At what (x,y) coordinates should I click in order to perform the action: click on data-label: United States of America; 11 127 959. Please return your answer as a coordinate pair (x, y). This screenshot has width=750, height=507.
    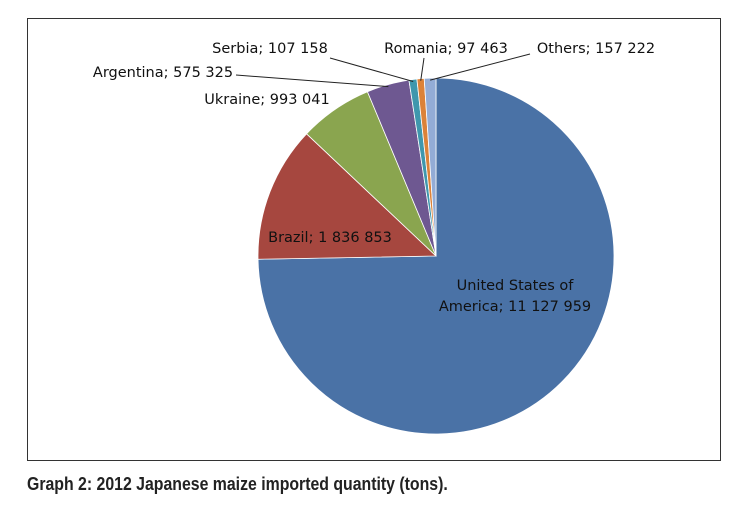
    Looking at the image, I should click on (515, 297).